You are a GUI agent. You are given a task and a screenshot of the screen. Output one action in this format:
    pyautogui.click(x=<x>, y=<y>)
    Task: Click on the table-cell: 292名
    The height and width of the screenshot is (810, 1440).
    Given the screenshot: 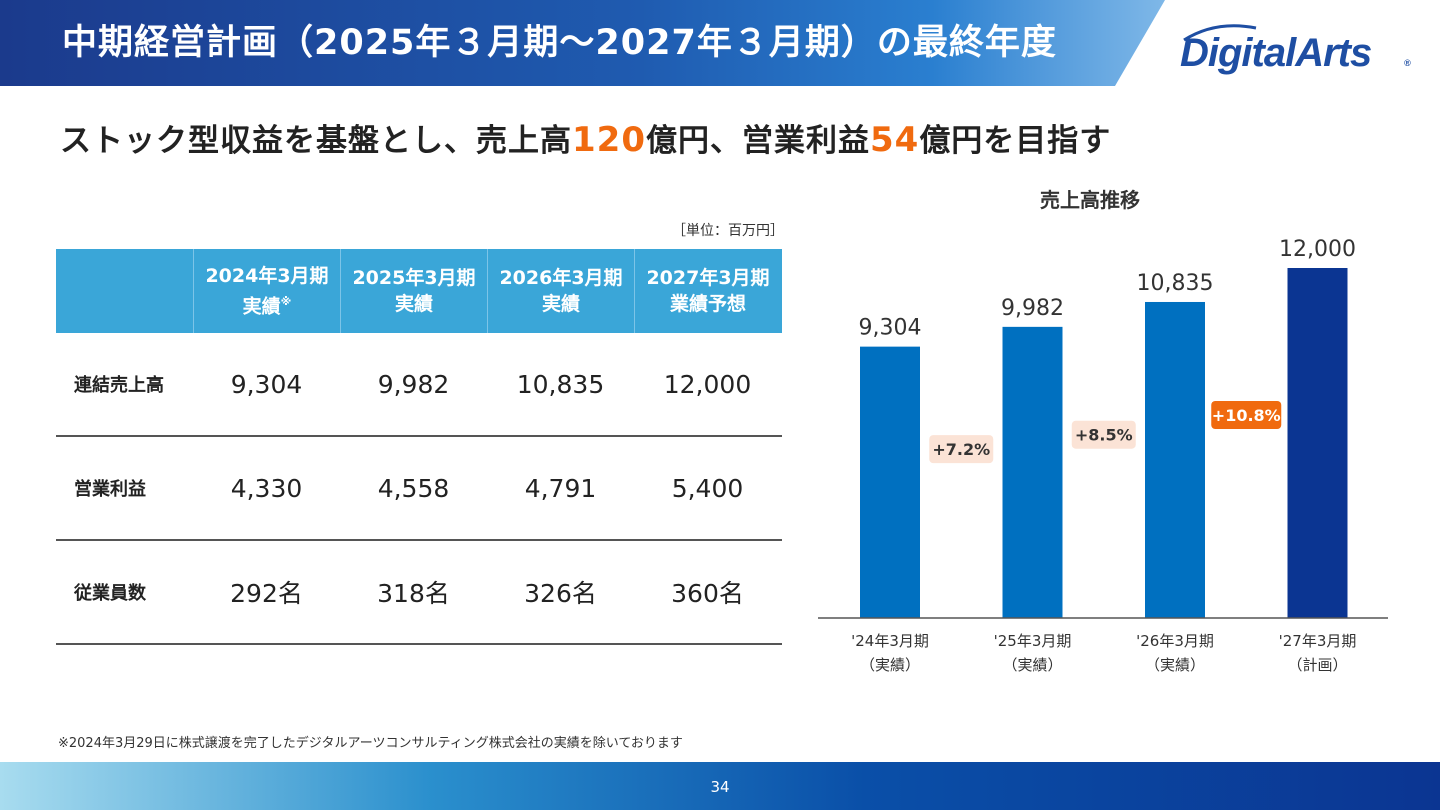 What is the action you would take?
    pyautogui.click(x=266, y=593)
    